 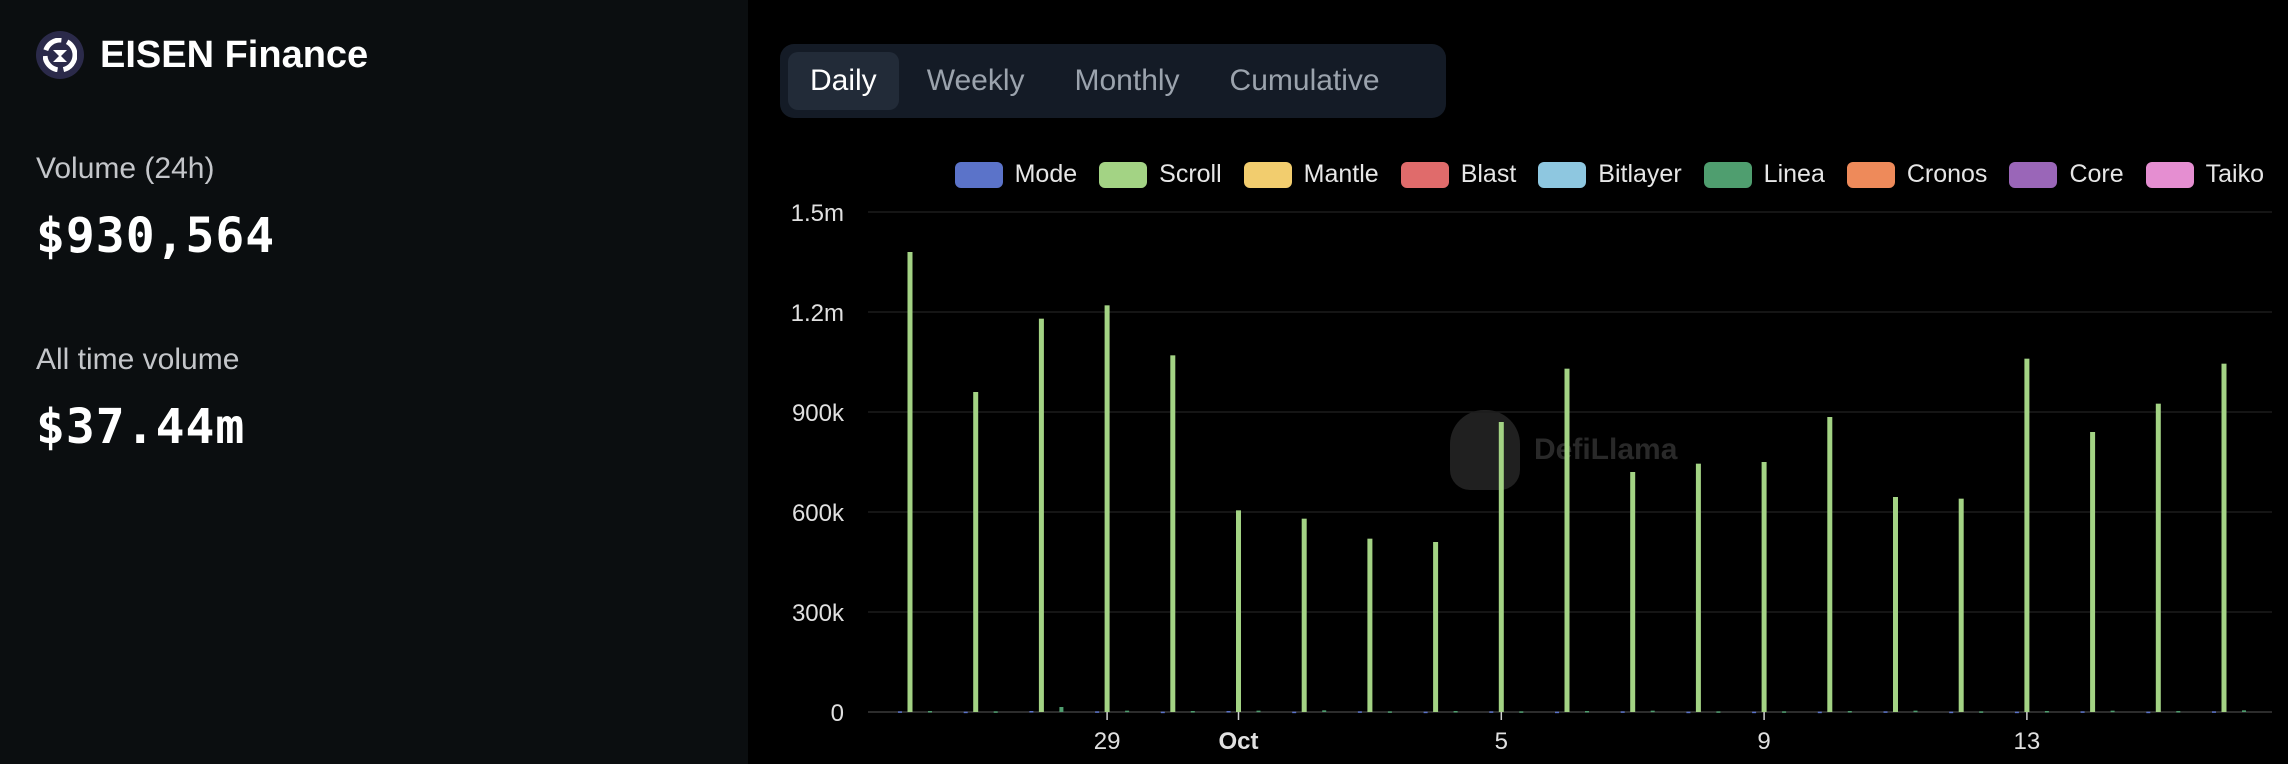 I want to click on legend-item-linea: Linea, so click(x=1764, y=174).